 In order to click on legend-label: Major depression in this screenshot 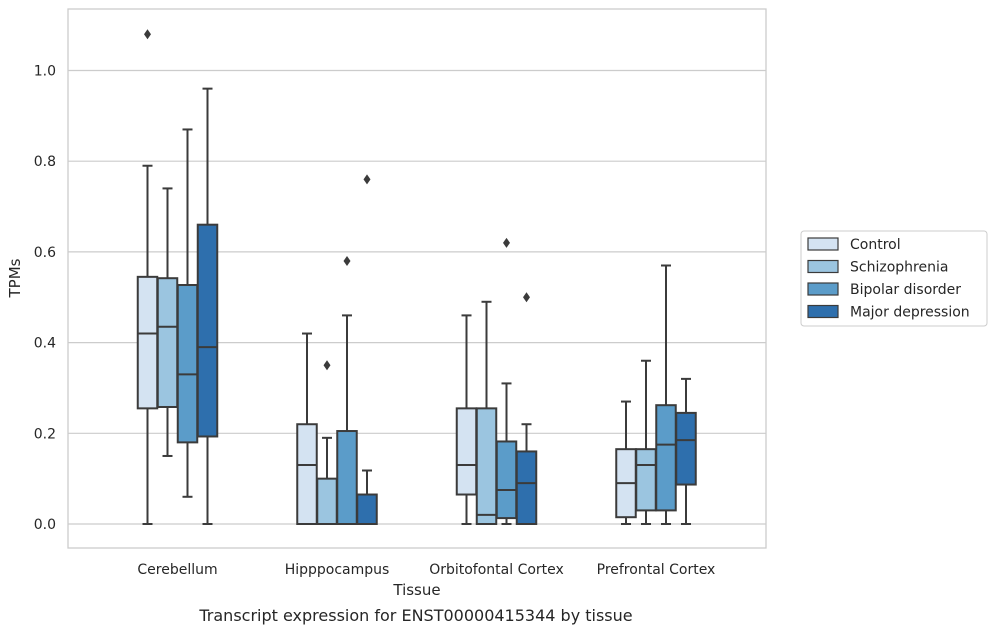, I will do `click(910, 313)`.